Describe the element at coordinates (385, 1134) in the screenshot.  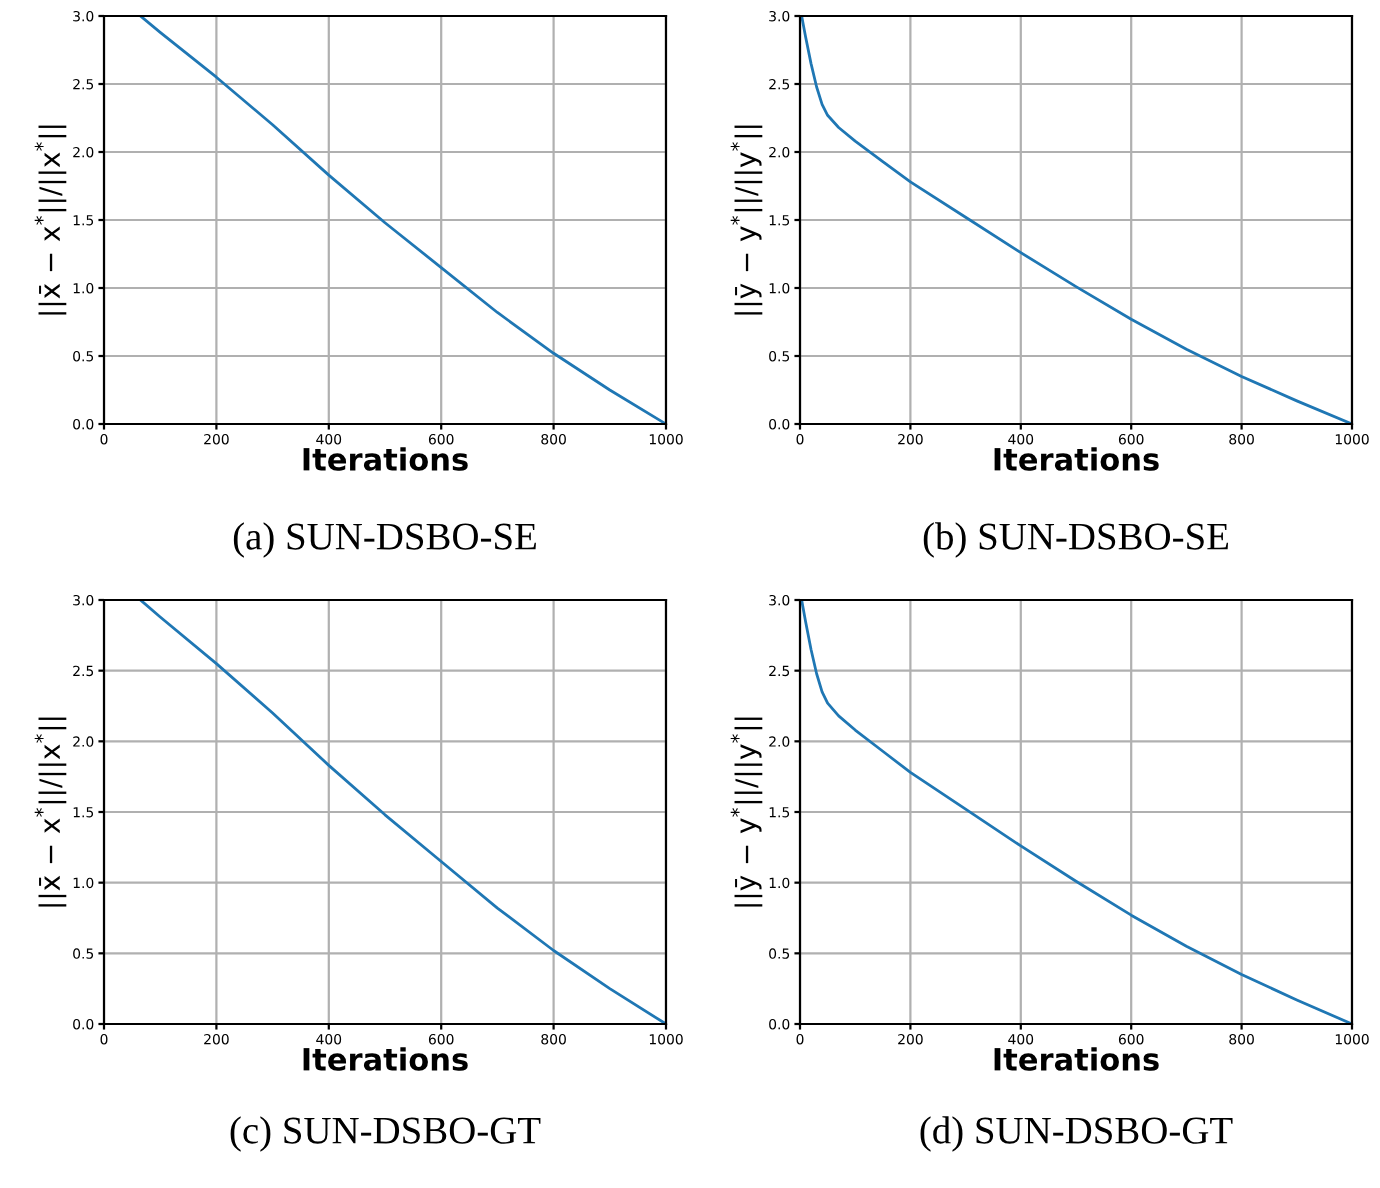
I see `text: (c) SUN-DSBO-GT` at that location.